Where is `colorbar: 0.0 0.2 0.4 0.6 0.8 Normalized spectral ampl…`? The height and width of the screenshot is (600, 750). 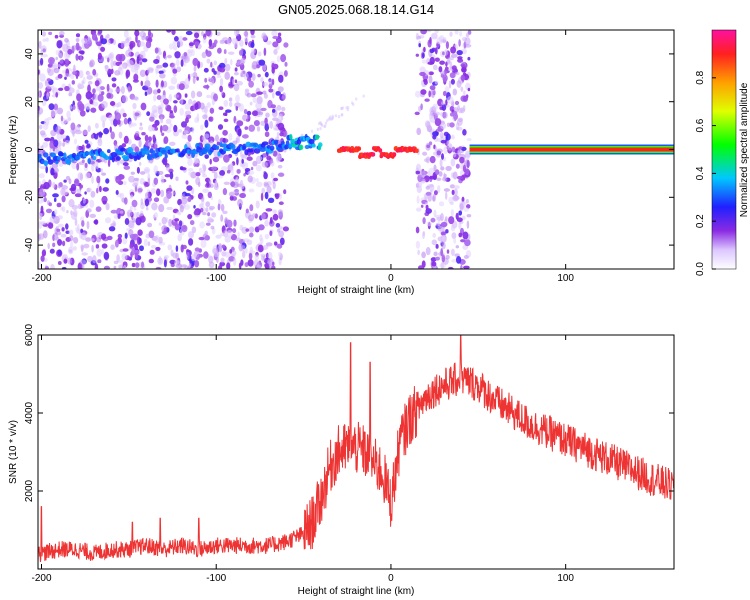
colorbar: 0.0 0.2 0.4 0.6 0.8 Normalized spectral ampl… is located at coordinates (722, 152).